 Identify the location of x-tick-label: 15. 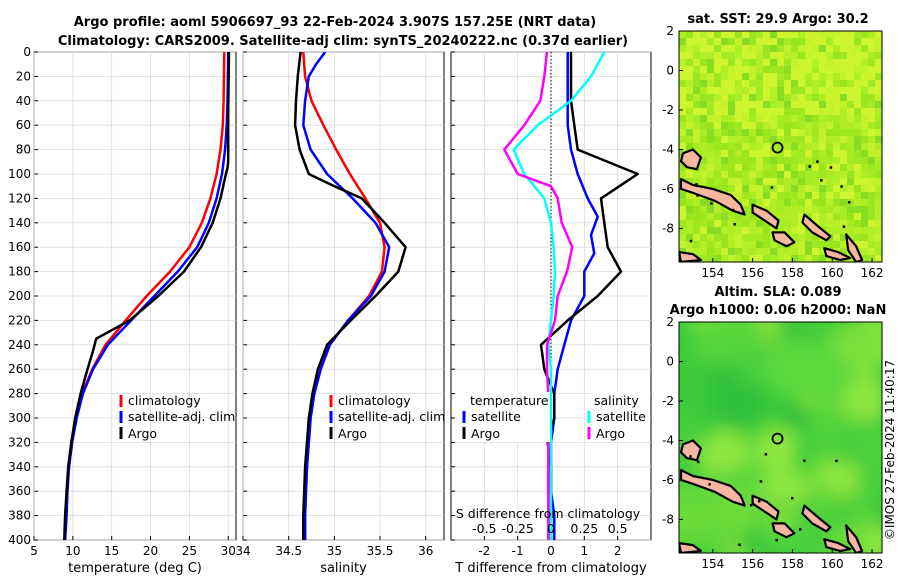
(111, 551).